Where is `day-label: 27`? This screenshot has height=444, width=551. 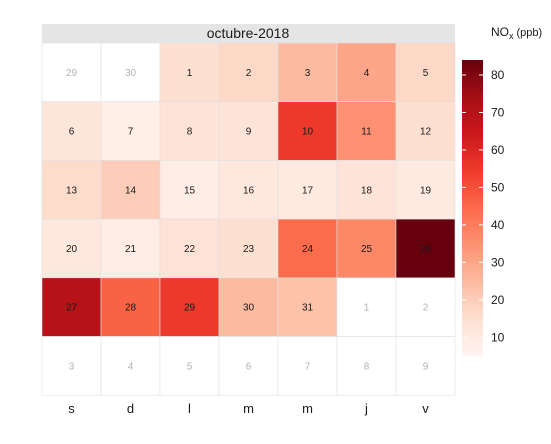
day-label: 27 is located at coordinates (72, 308).